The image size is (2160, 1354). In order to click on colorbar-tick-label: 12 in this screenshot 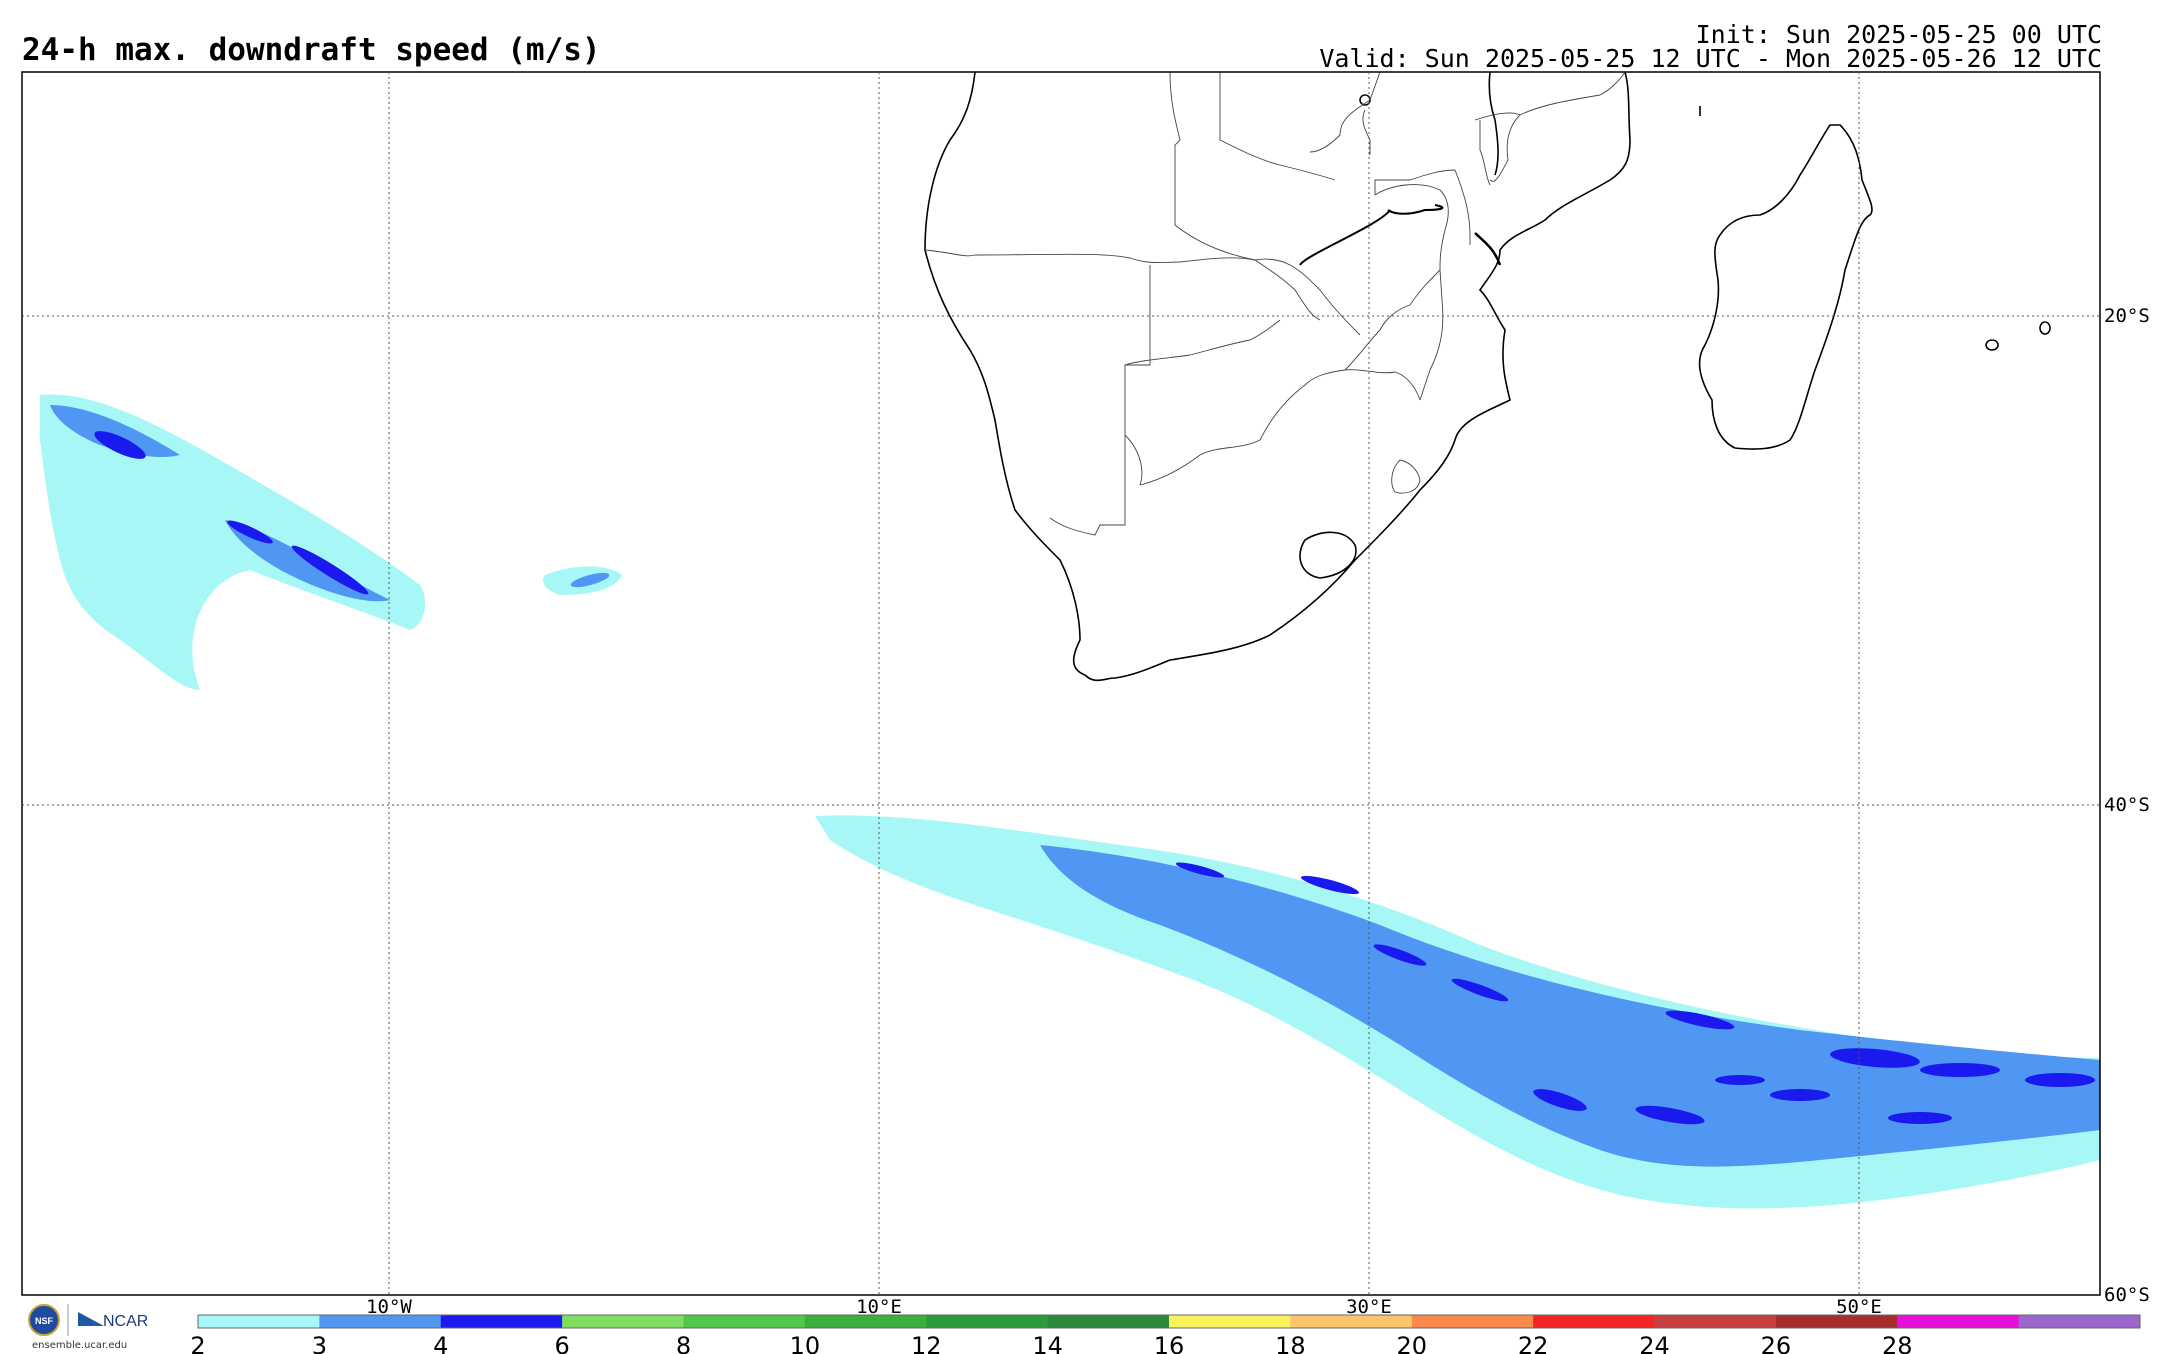, I will do `click(926, 1343)`.